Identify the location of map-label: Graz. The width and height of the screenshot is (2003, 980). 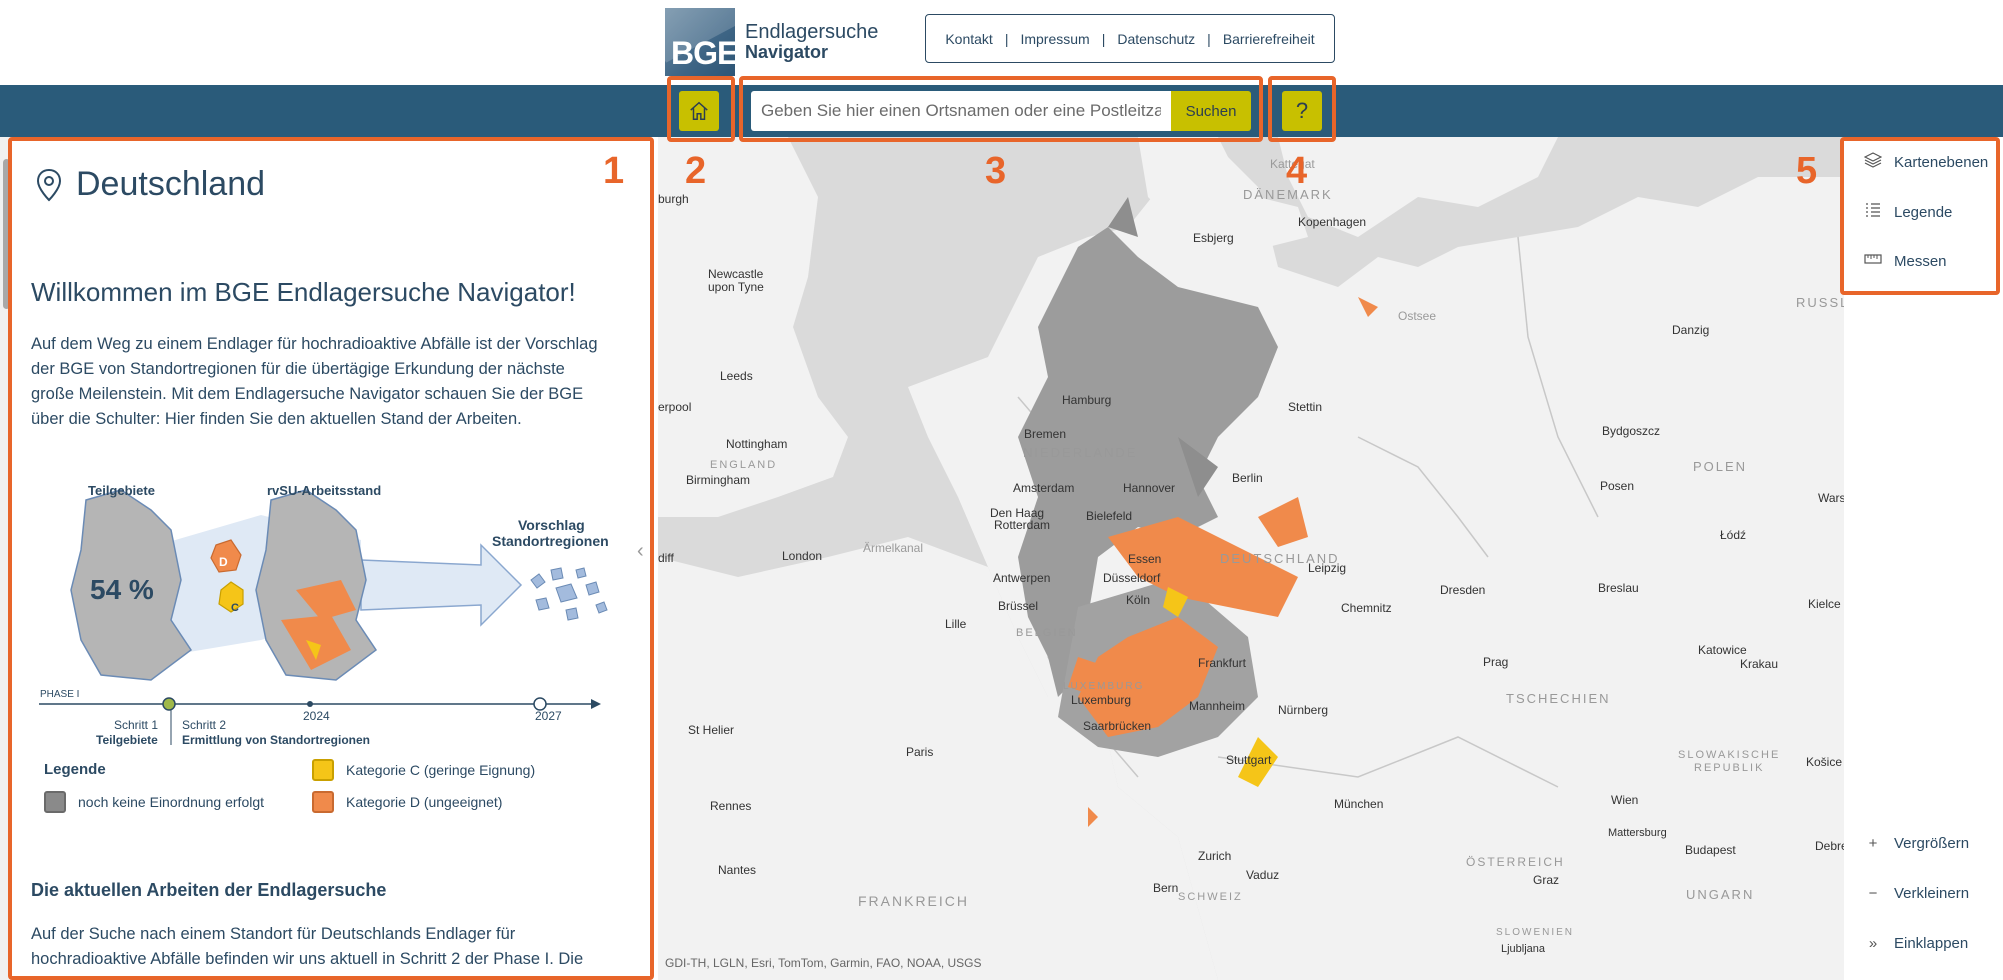
(1546, 880).